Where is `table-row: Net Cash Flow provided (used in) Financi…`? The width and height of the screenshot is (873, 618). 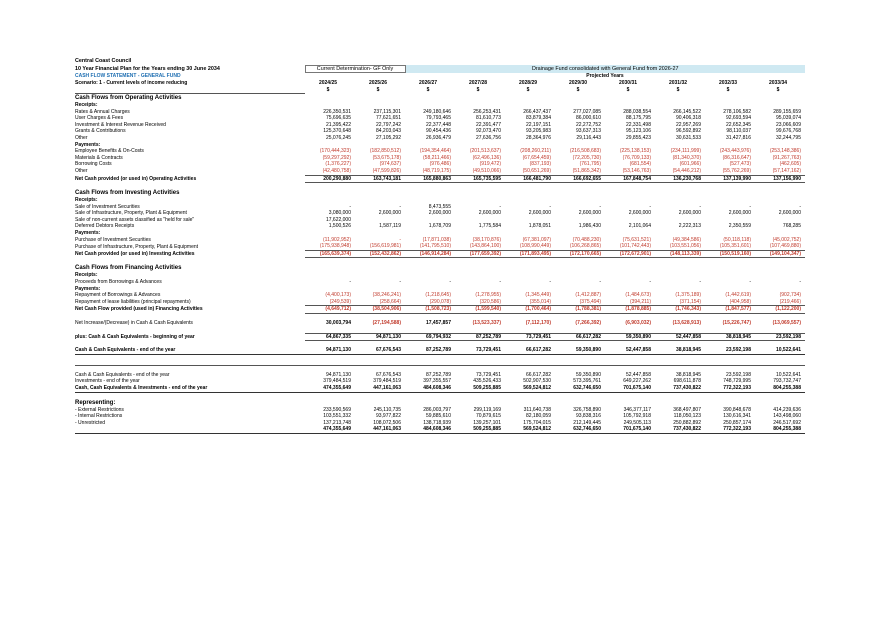 table-row: Net Cash Flow provided (used in) Financi… is located at coordinates (440, 309).